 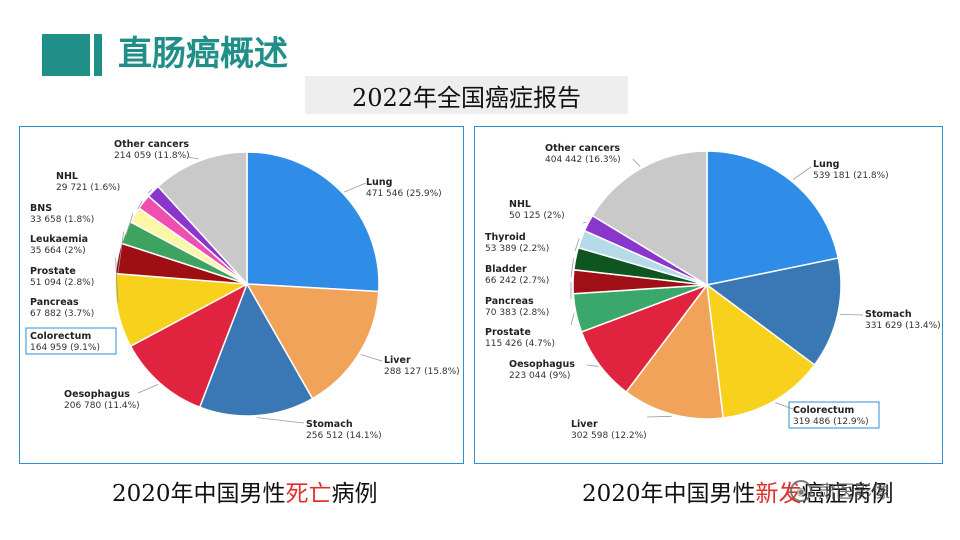 What do you see at coordinates (505, 237) in the screenshot?
I see `incidence-label-thyroid: Thyroid` at bounding box center [505, 237].